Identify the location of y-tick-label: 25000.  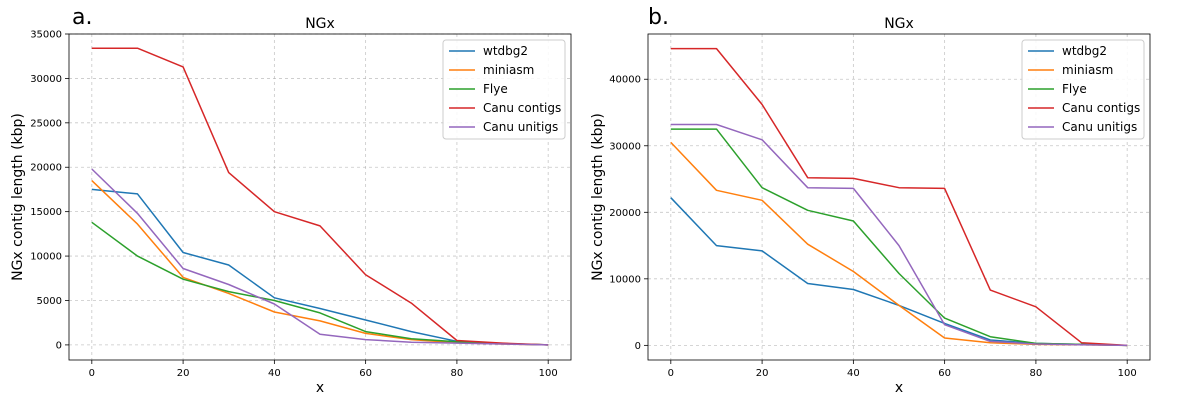
(46, 123).